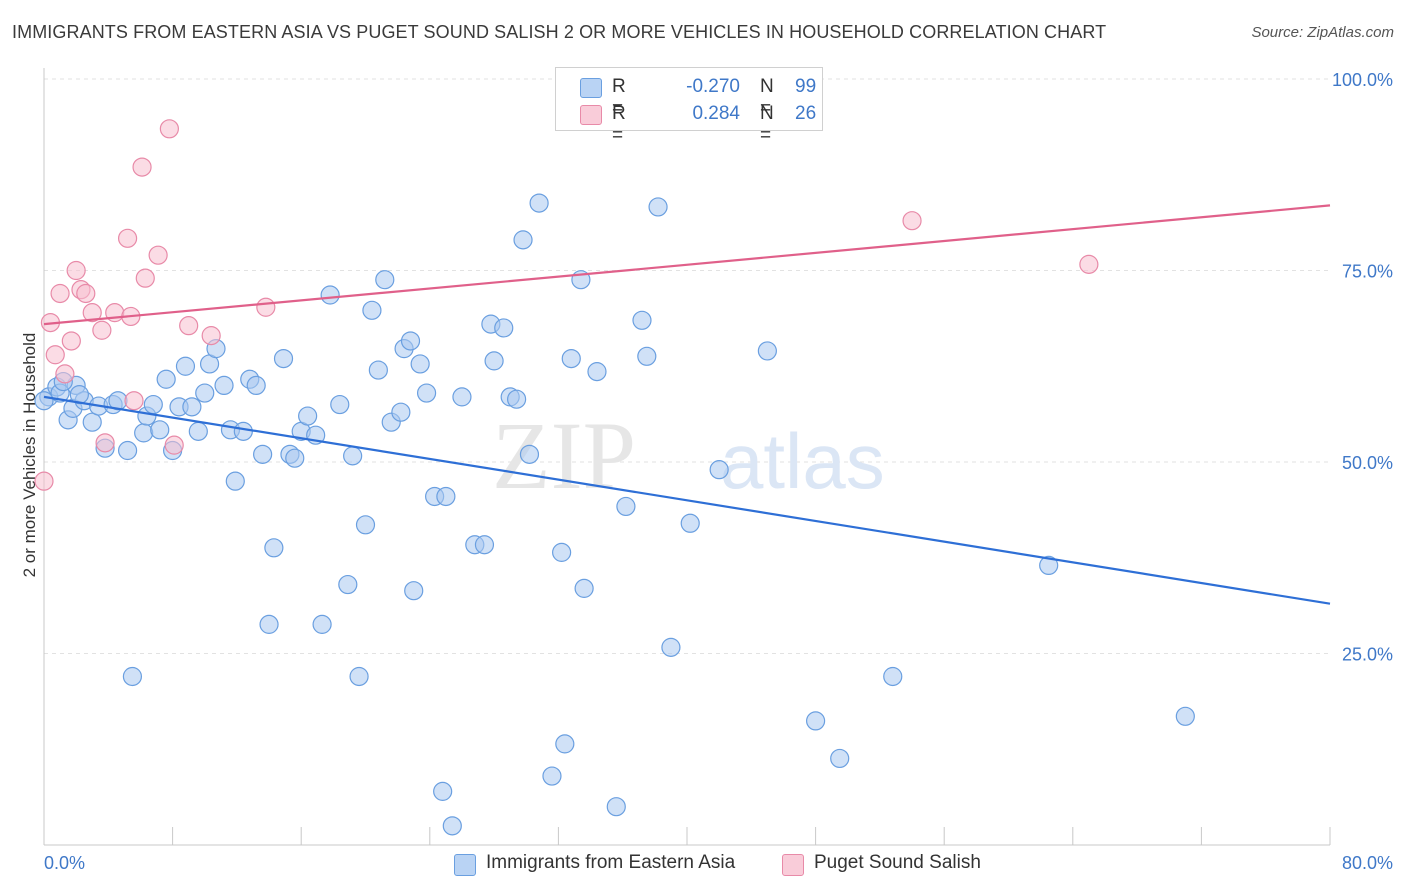  I want to click on legend-n-value: 99, so click(806, 86).